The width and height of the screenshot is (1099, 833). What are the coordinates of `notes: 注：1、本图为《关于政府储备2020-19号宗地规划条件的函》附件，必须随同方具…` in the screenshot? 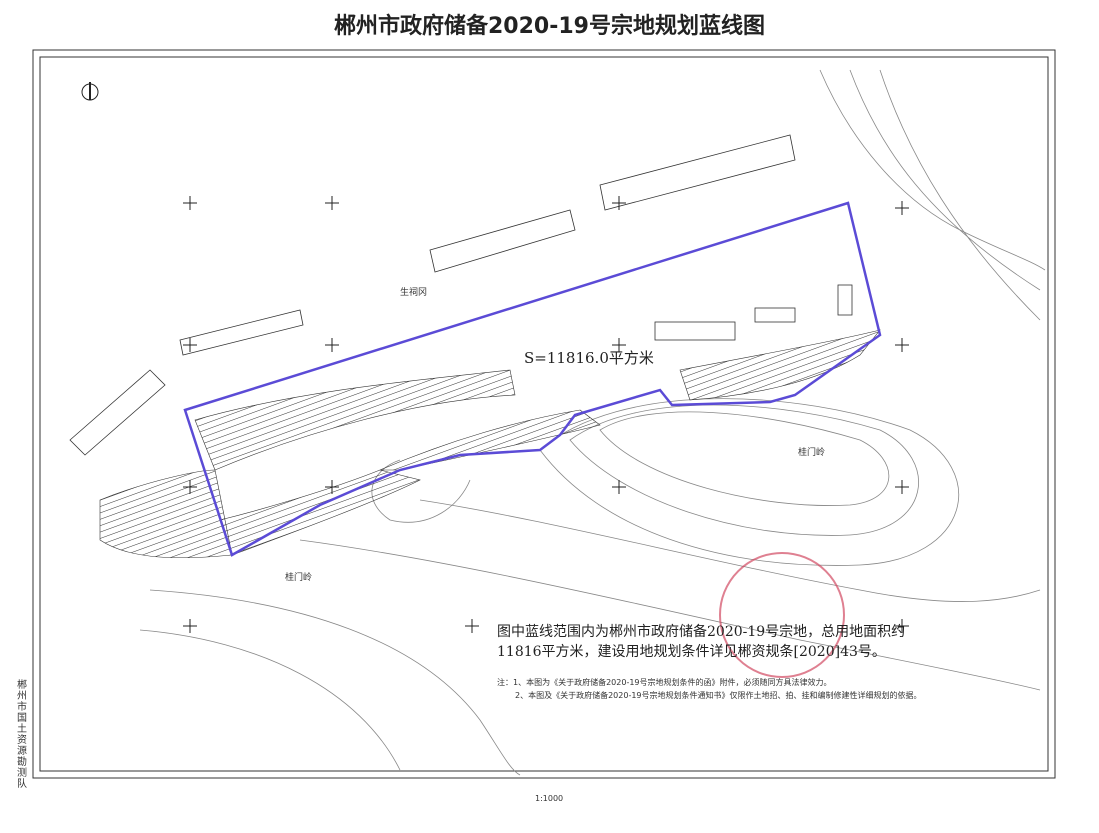 It's located at (737, 689).